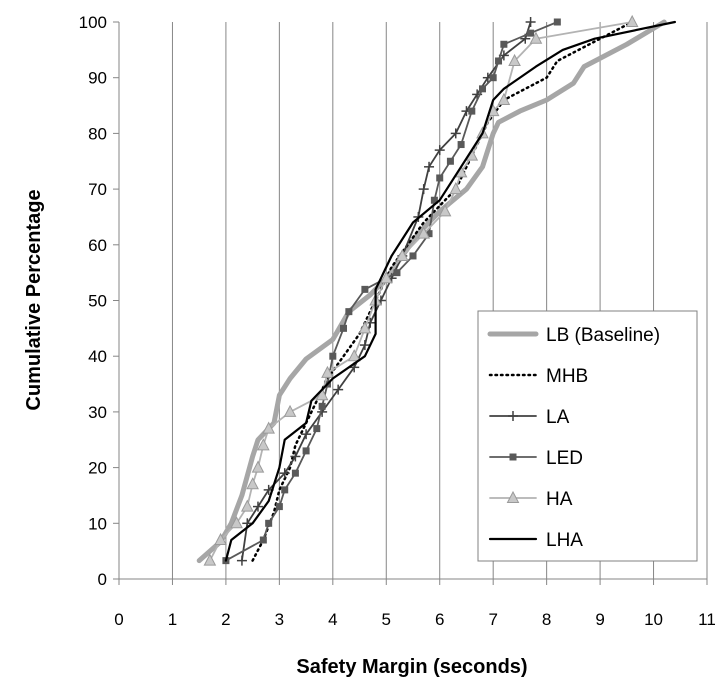  I want to click on legend: LB (Baseline) MHB LA LED HA LHA, so click(587, 436).